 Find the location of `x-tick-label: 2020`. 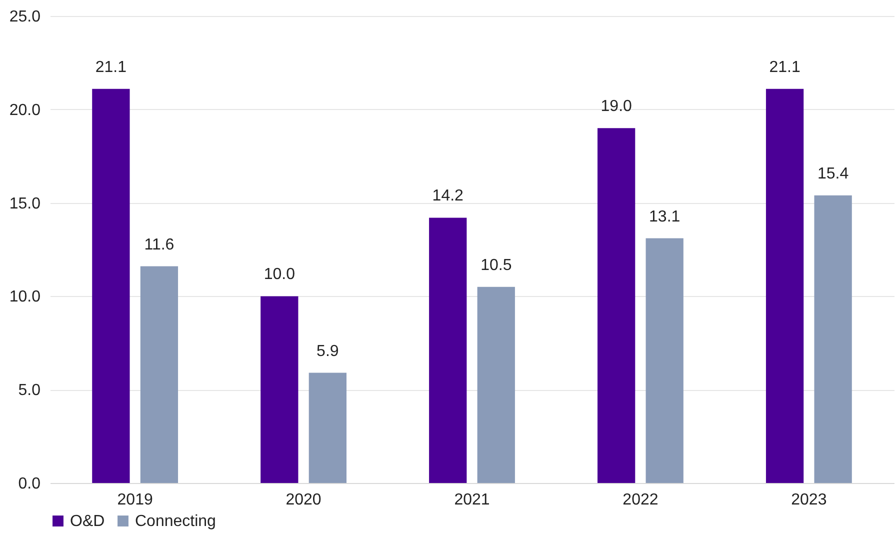

x-tick-label: 2020 is located at coordinates (304, 500).